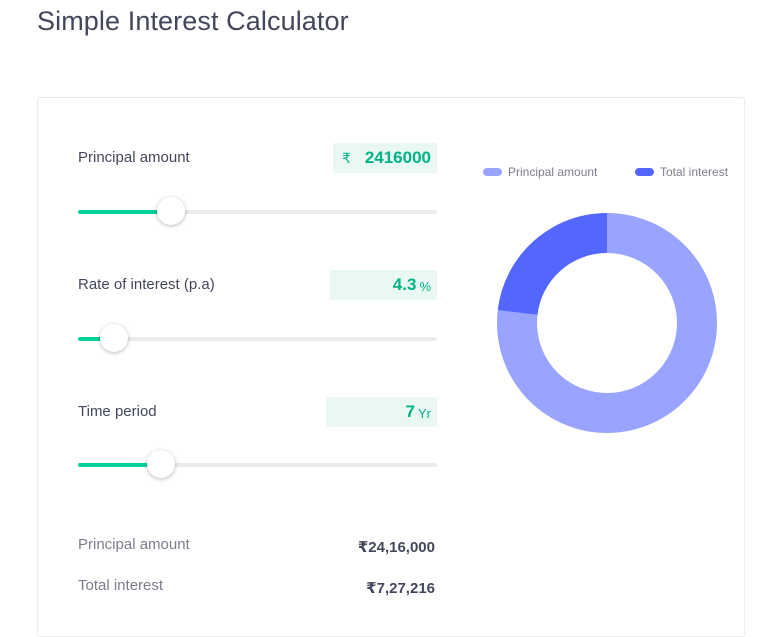 Image resolution: width=761 pixels, height=637 pixels. I want to click on legend-label-principal: Principal amount, so click(553, 172).